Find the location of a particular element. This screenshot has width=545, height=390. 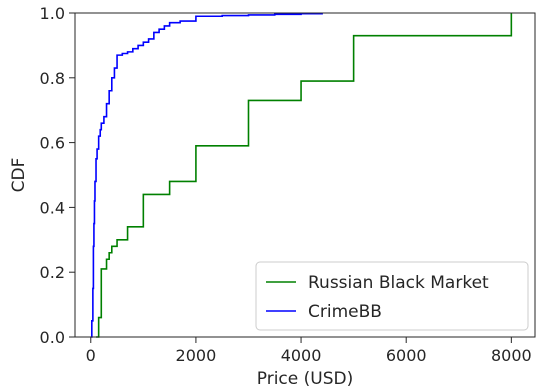

y-tick-label: 1.0 is located at coordinates (52, 13).